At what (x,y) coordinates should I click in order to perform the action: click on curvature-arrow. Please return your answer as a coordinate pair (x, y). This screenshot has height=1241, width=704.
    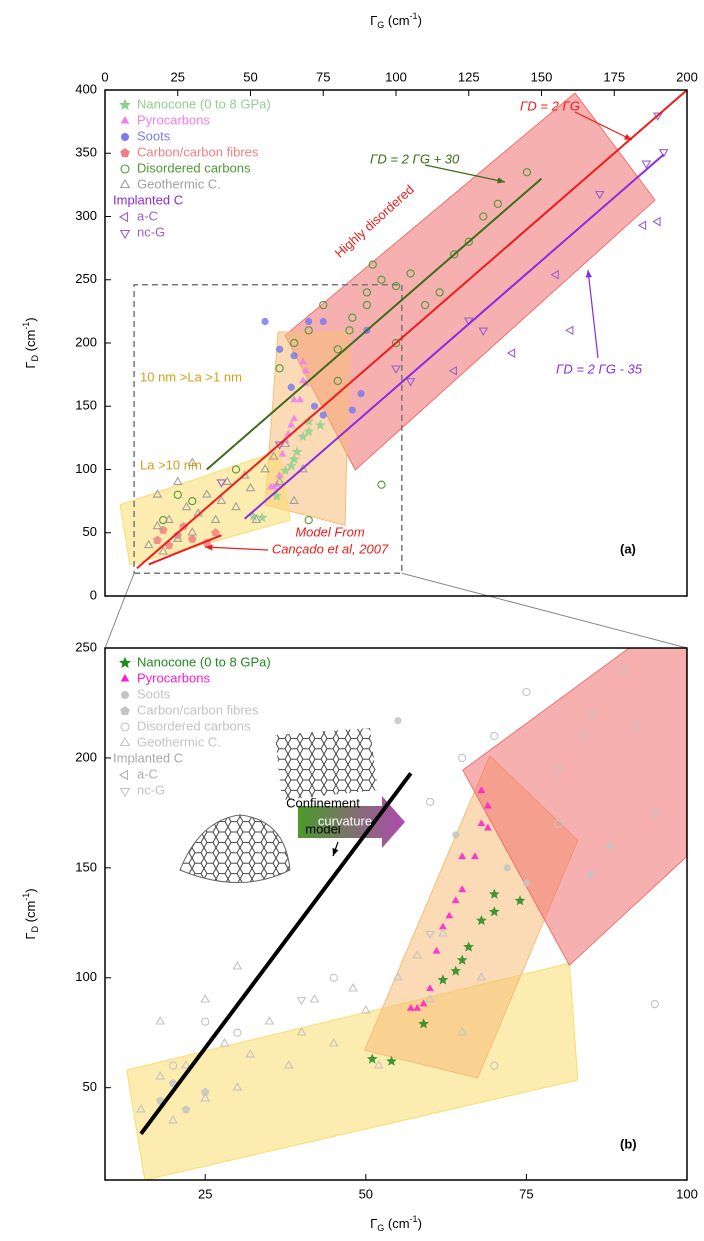
    Looking at the image, I should click on (351, 822).